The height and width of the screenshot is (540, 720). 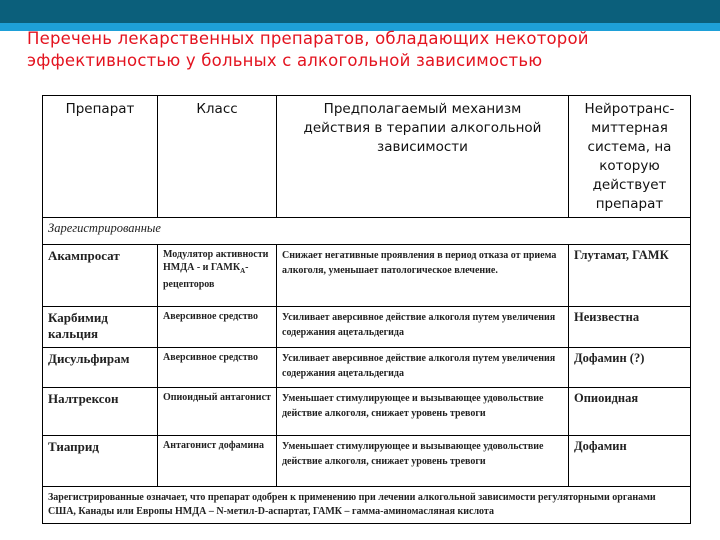 I want to click on section-row: Зарегистрированные, so click(x=366, y=231).